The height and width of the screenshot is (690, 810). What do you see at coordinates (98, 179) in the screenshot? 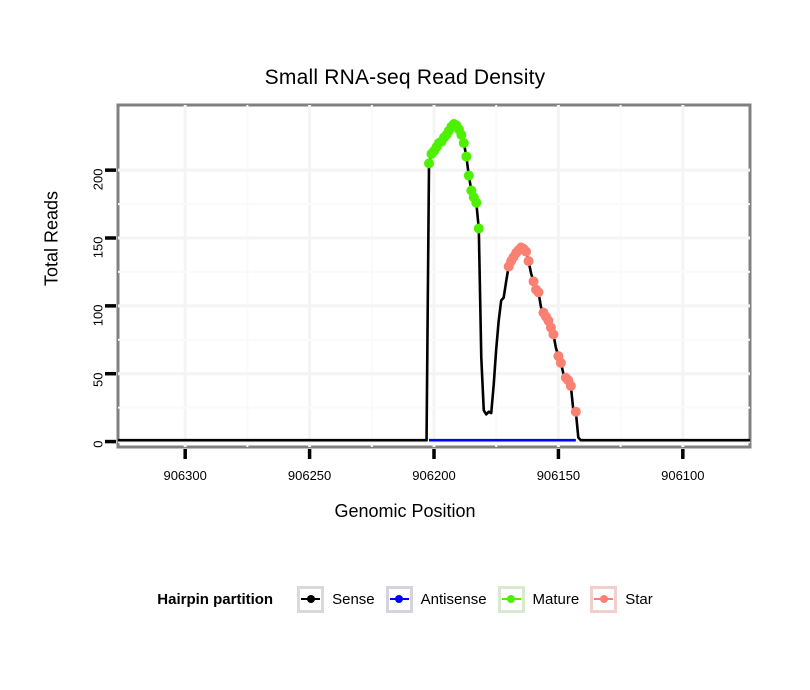
I see `y-tick-label: 200` at bounding box center [98, 179].